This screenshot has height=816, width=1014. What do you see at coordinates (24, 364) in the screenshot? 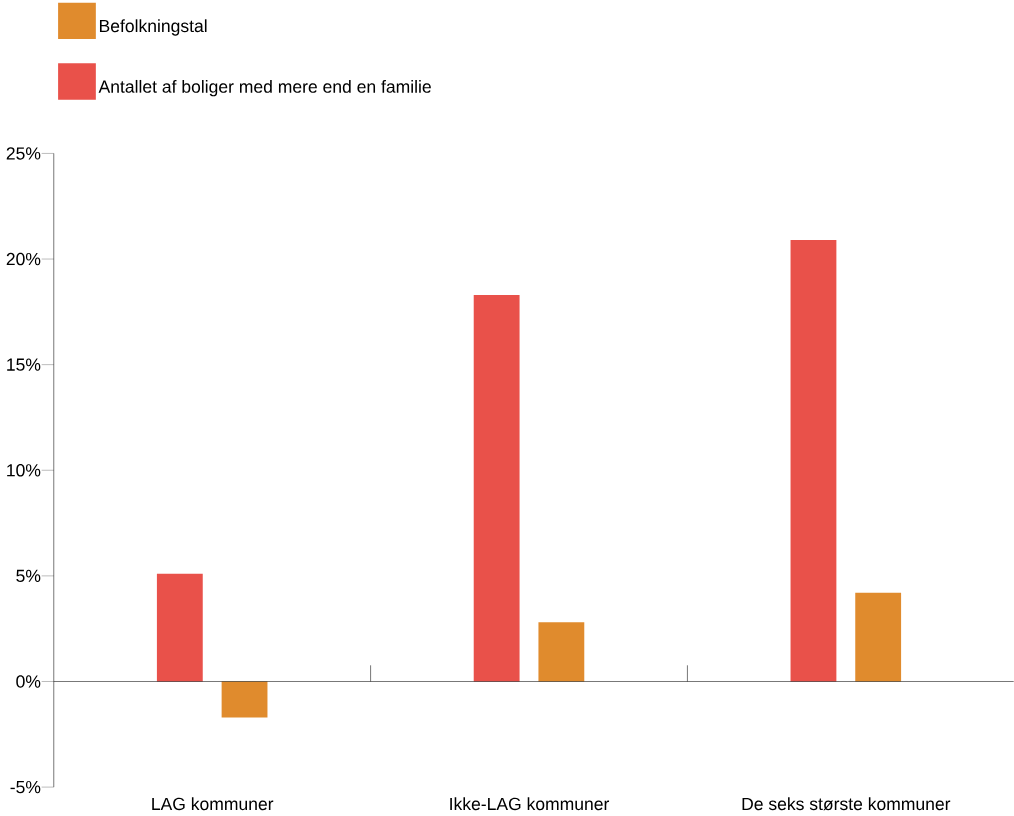
I see `y-tick-label: 15%` at bounding box center [24, 364].